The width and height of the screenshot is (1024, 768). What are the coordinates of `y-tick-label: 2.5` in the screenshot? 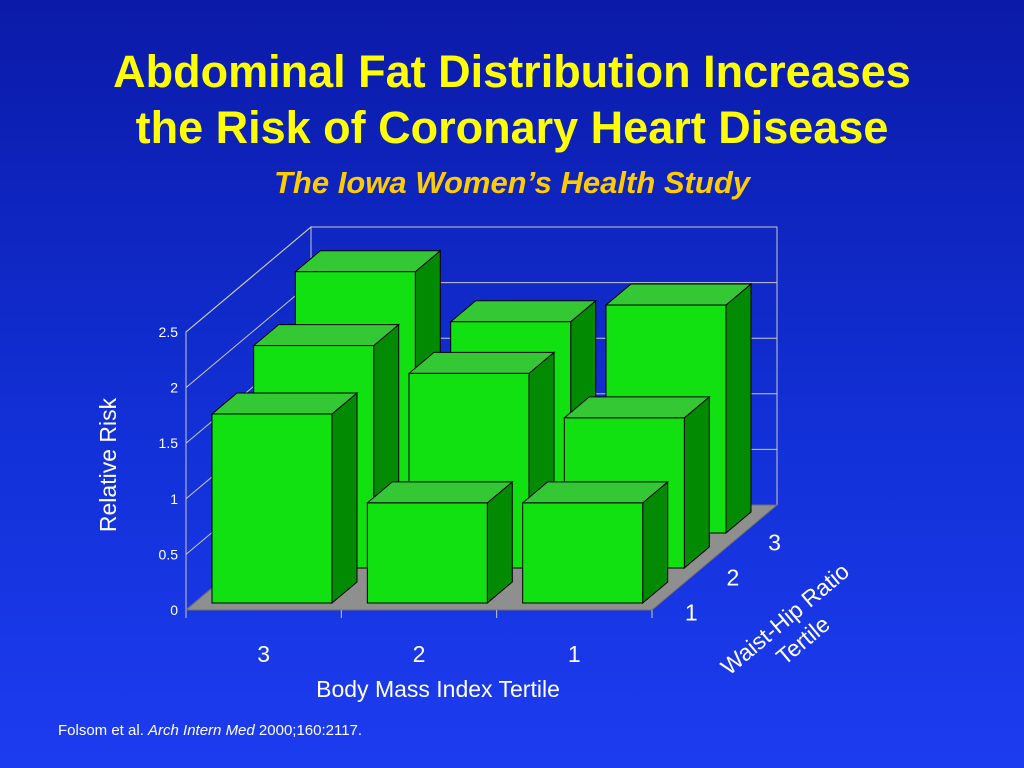 It's located at (169, 332).